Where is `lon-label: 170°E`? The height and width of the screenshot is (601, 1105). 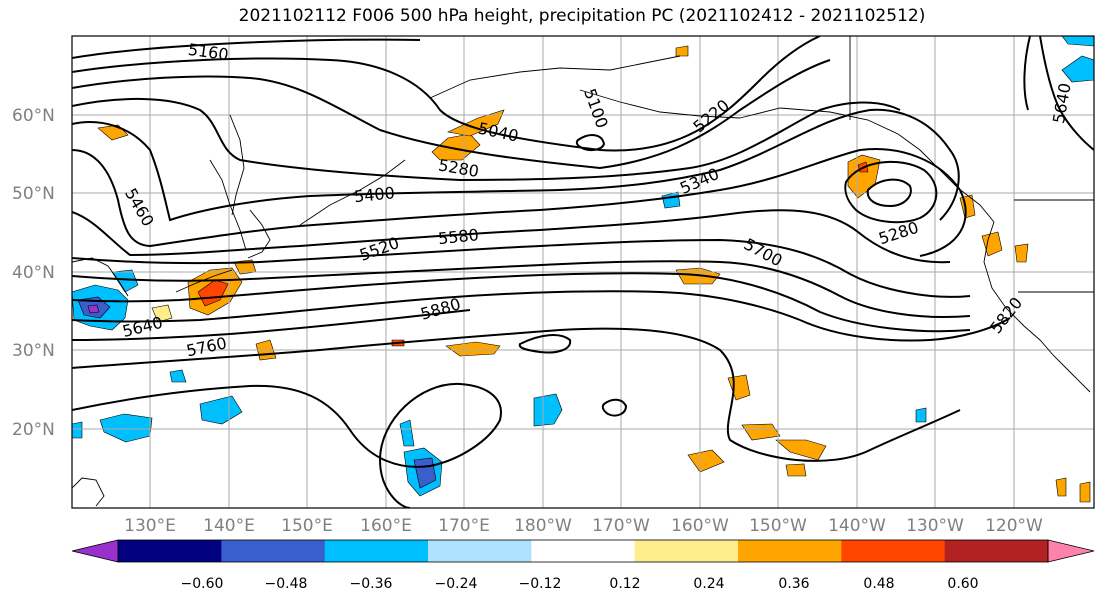
lon-label: 170°E is located at coordinates (464, 526).